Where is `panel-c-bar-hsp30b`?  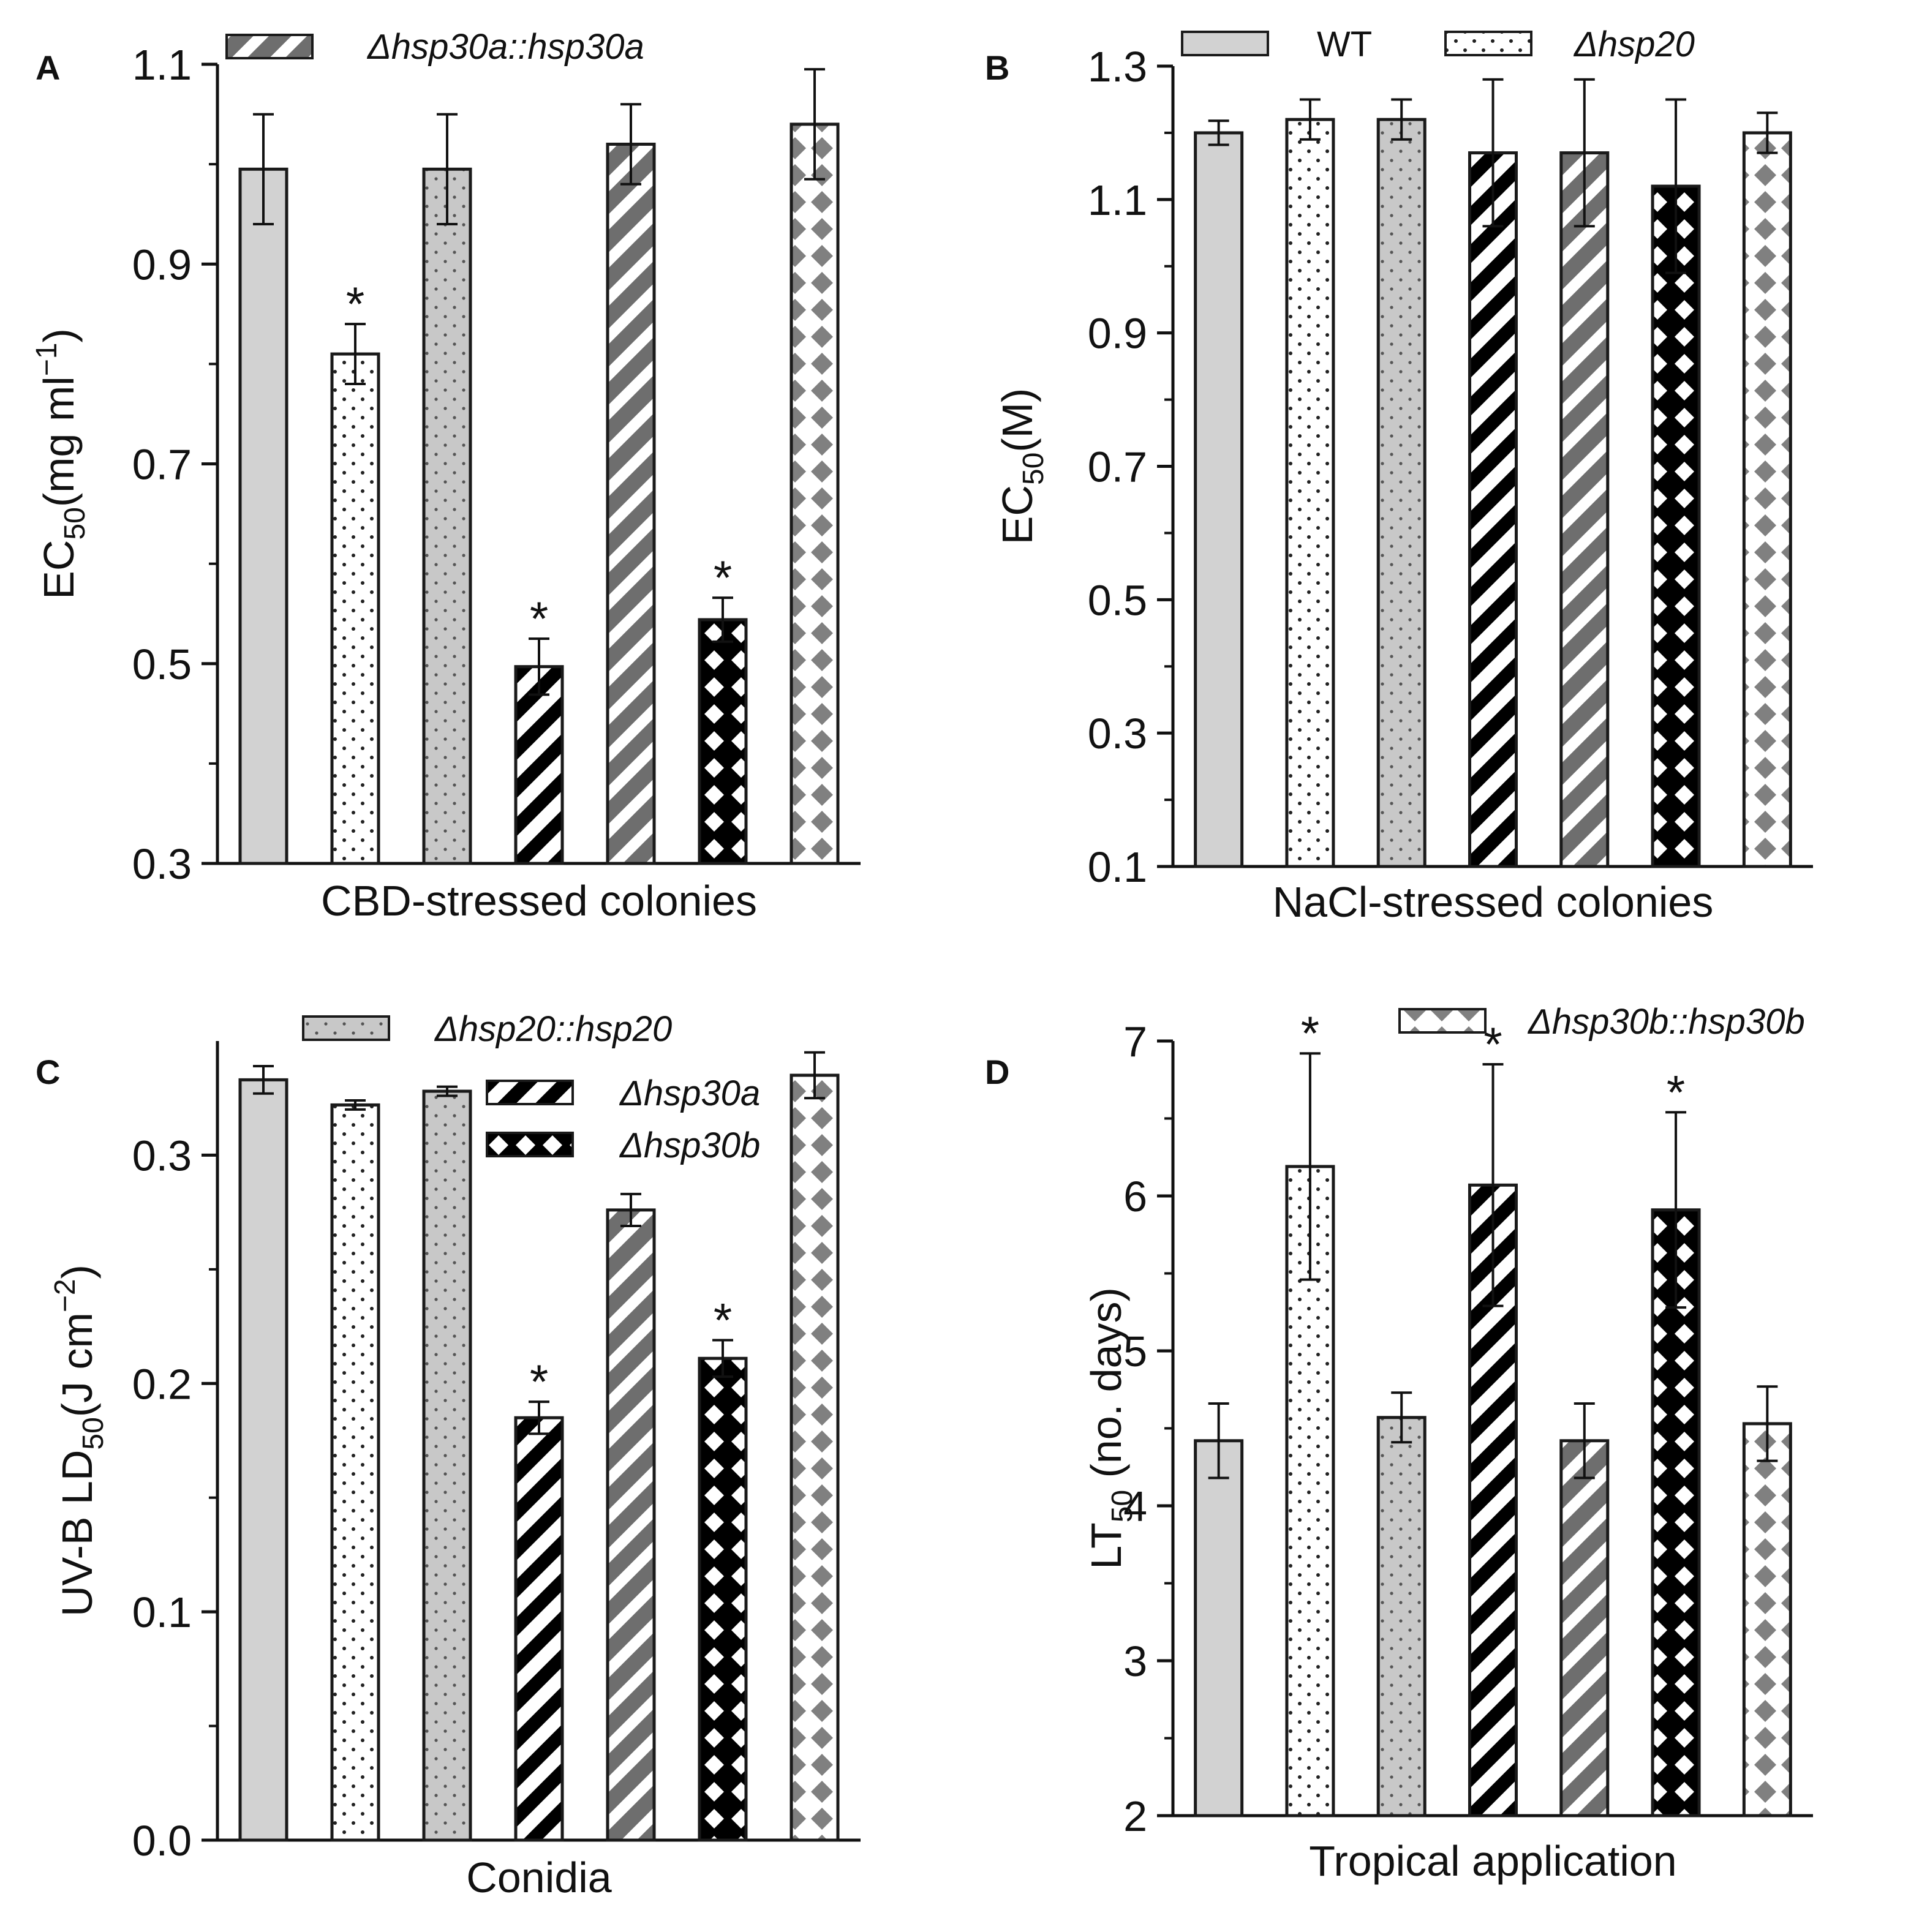
panel-c-bar-hsp30b is located at coordinates (723, 1599).